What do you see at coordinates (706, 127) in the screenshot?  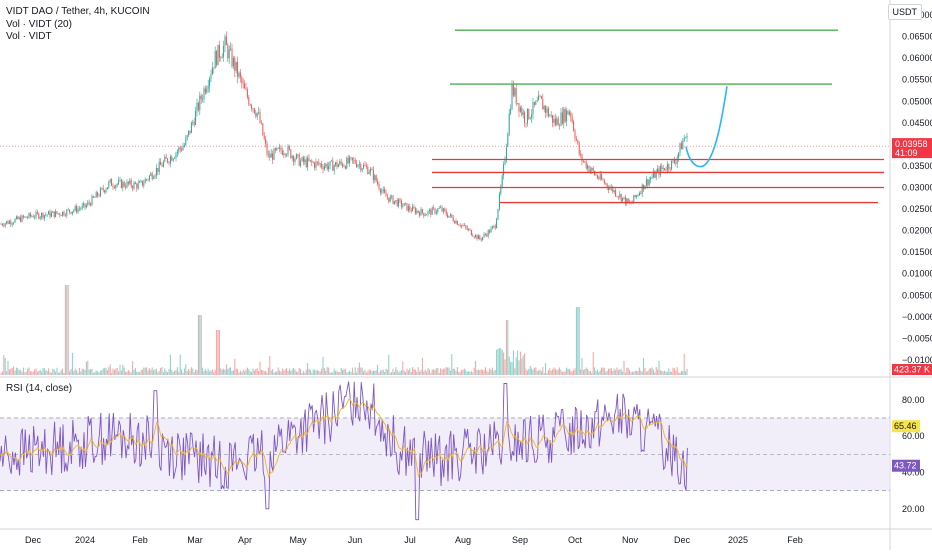 I see `projection-curve` at bounding box center [706, 127].